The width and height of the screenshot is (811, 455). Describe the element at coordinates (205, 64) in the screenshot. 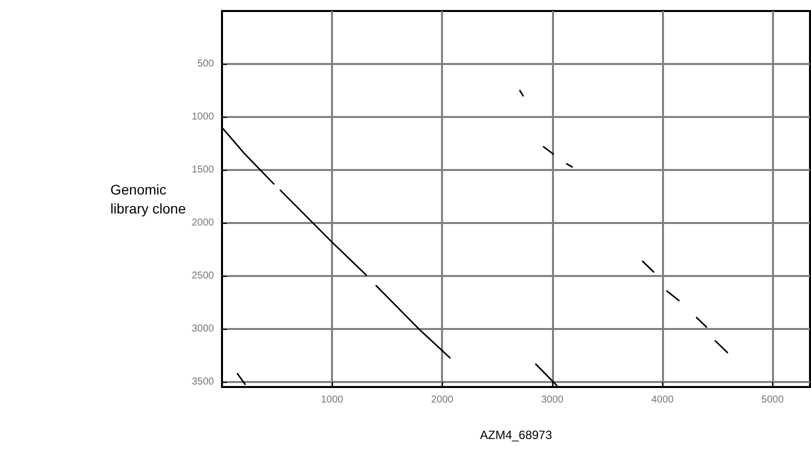

I see `y-tick-label: 500` at that location.